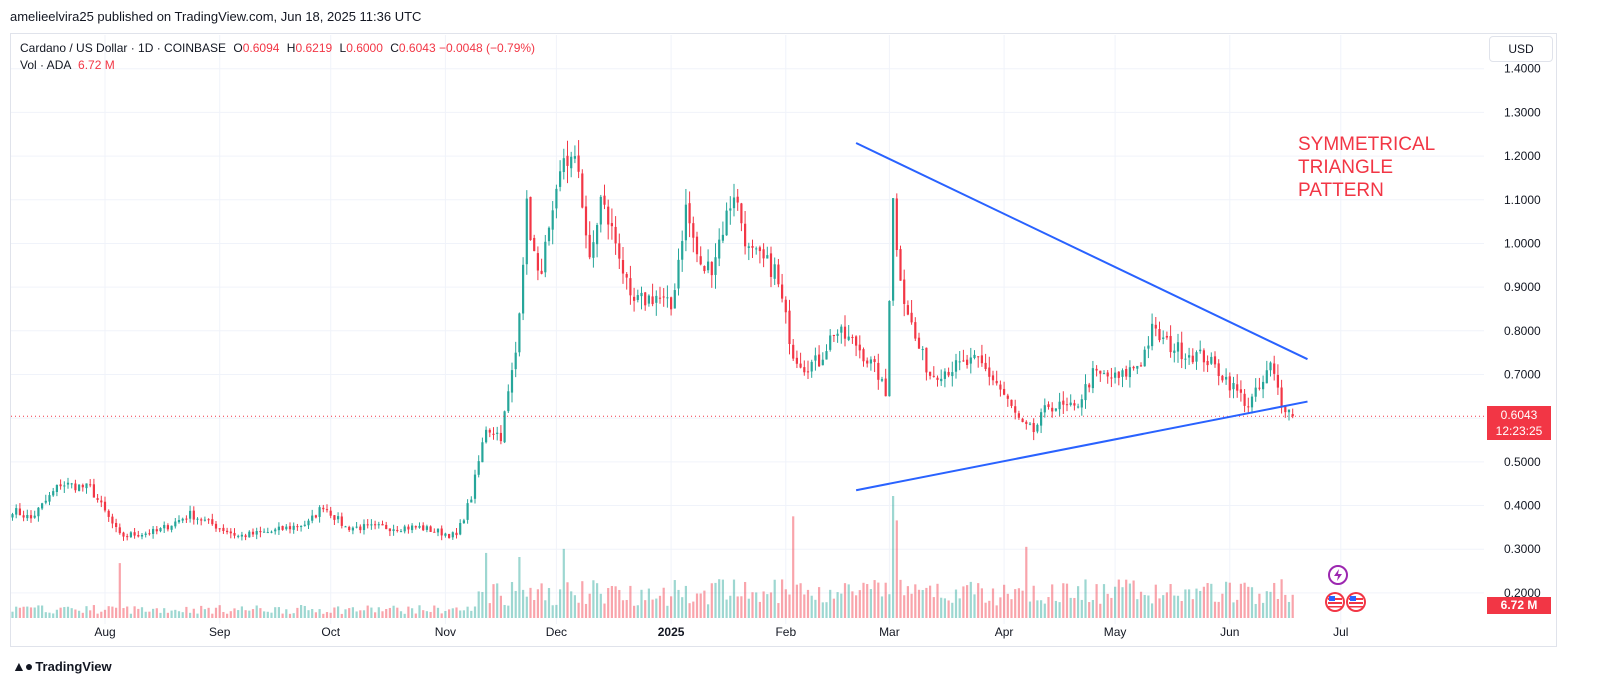 This screenshot has height=699, width=1600. Describe the element at coordinates (1338, 575) in the screenshot. I see `lightning-event-icon` at that location.